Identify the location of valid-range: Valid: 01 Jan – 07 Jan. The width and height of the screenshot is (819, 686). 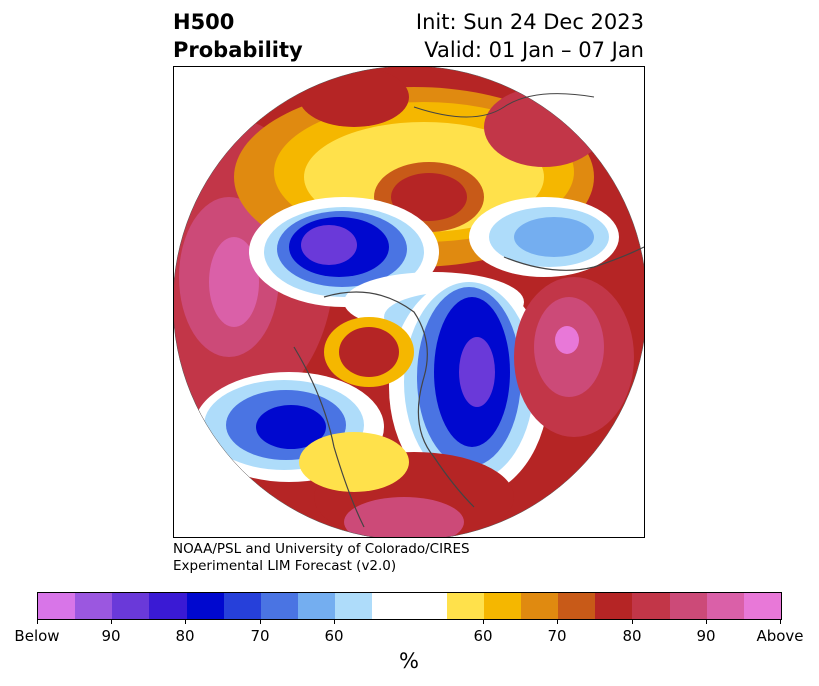
(534, 50).